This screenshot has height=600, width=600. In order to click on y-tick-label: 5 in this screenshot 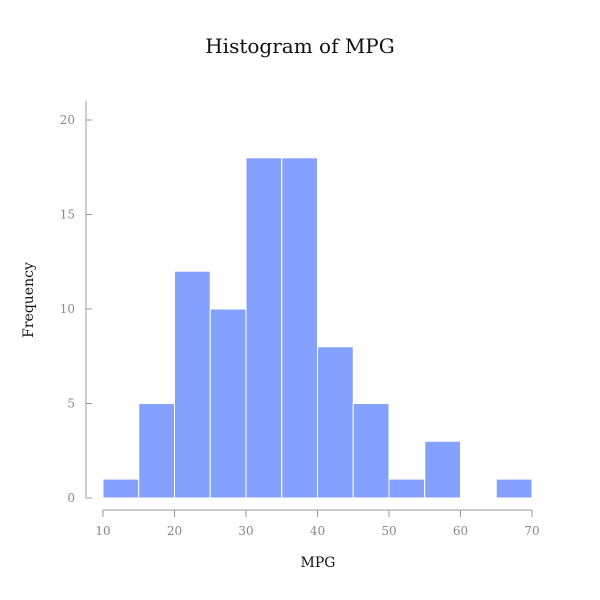, I will do `click(71, 404)`.